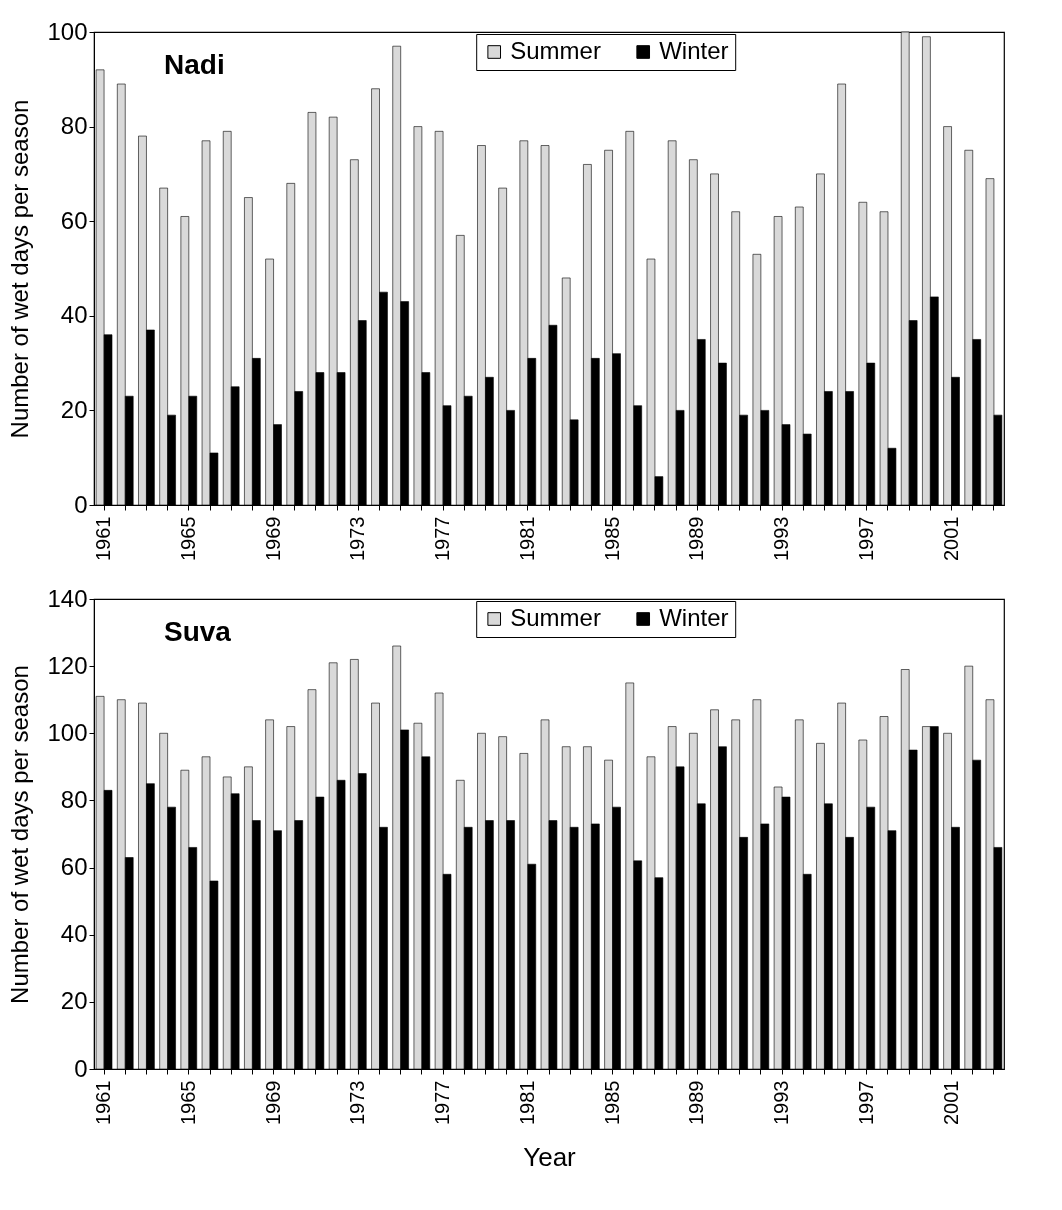  What do you see at coordinates (550, 1156) in the screenshot?
I see `x-axis-title: Year` at bounding box center [550, 1156].